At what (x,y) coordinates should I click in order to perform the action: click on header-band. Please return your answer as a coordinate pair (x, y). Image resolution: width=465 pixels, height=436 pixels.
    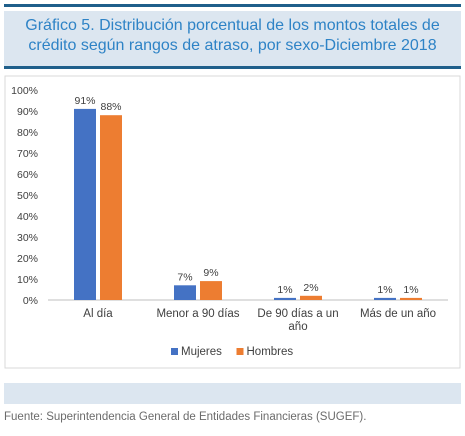
    Looking at the image, I should click on (232, 38).